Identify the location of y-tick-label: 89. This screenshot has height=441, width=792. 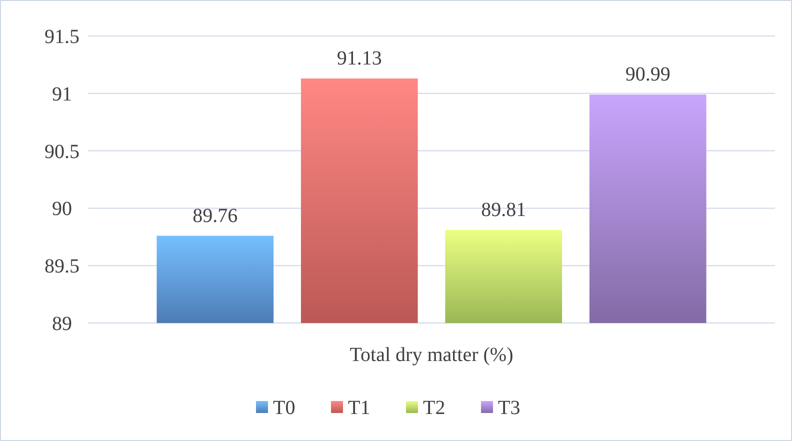
(62, 324).